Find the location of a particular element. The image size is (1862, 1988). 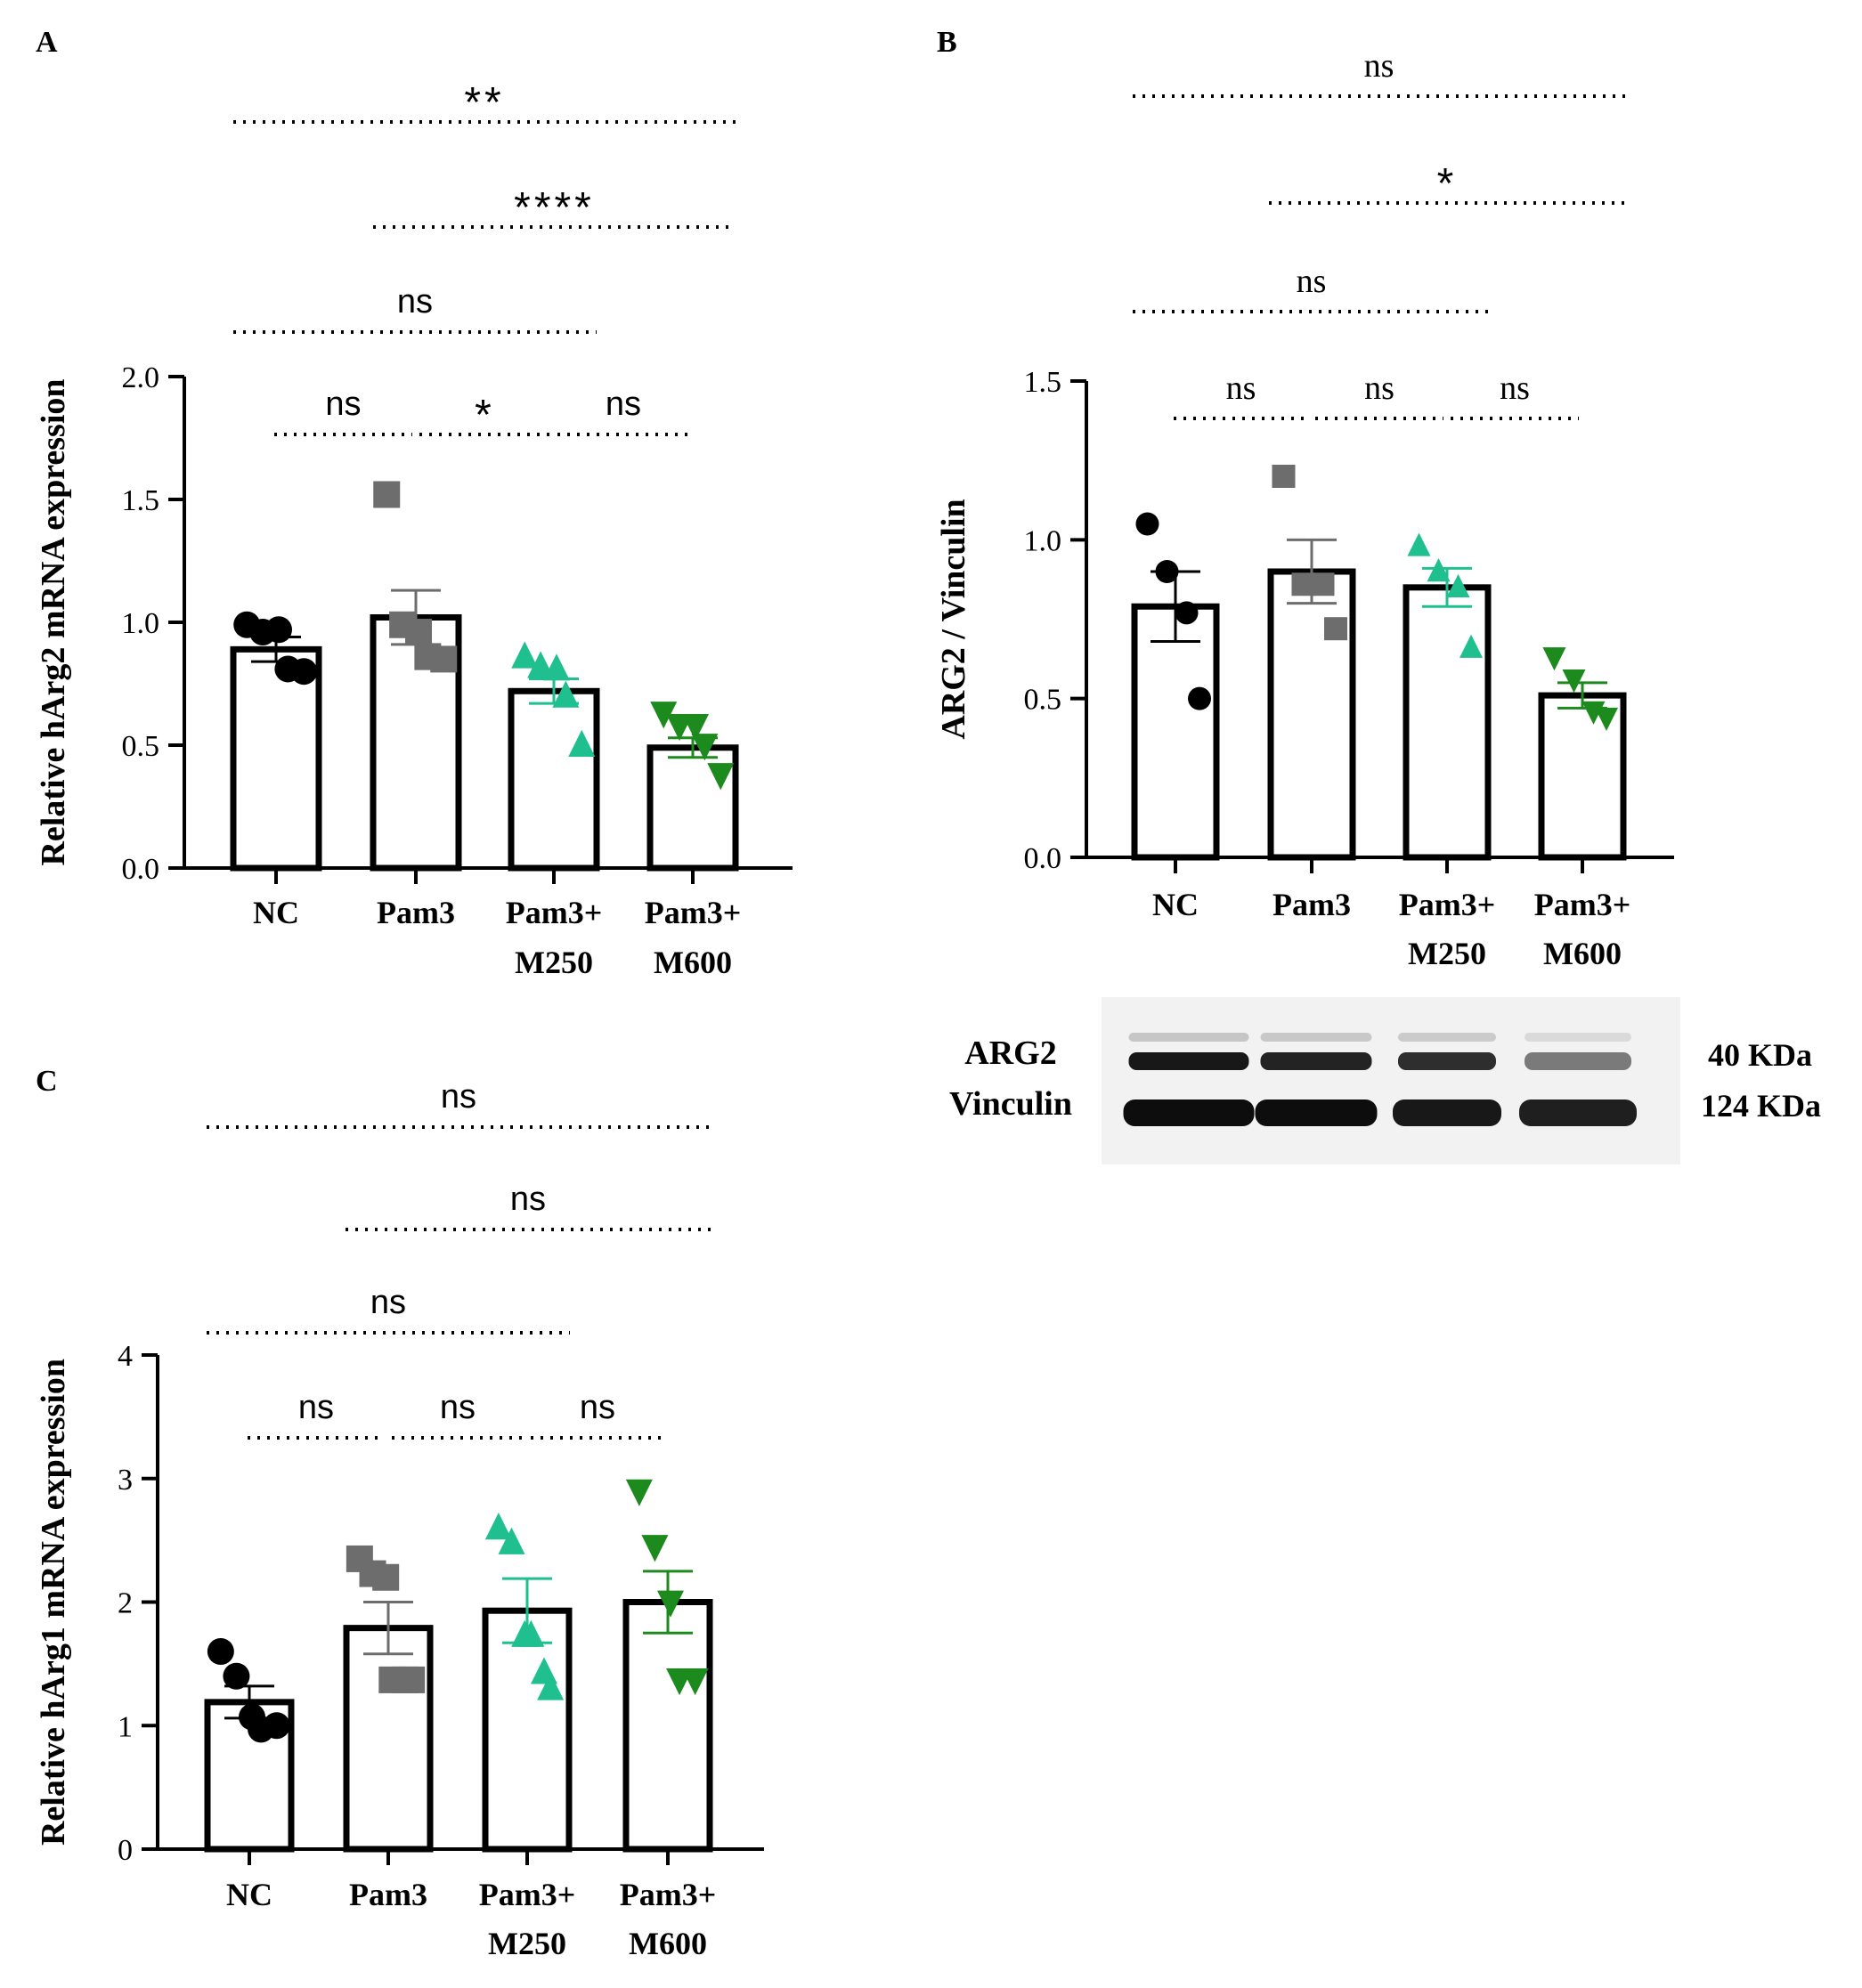

blot-size-label: 40 KDa is located at coordinates (1760, 1055).